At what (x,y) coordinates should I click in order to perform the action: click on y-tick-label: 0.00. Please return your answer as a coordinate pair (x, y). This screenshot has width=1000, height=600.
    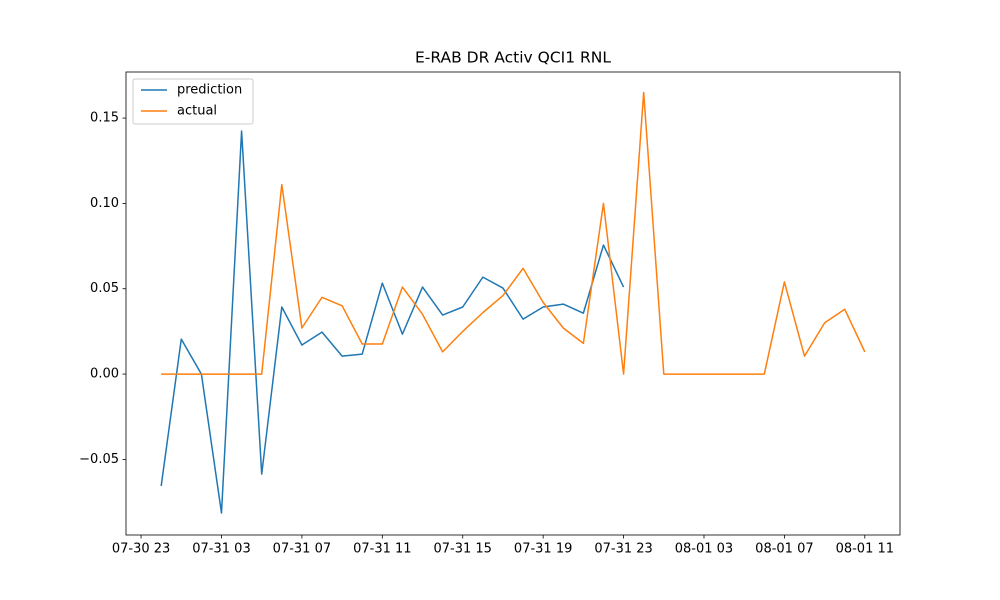
    Looking at the image, I should click on (104, 374).